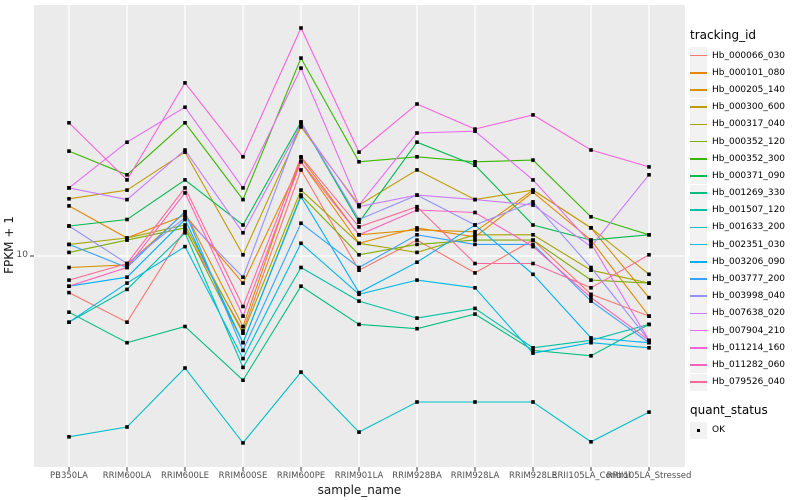 Image resolution: width=800 pixels, height=500 pixels. Describe the element at coordinates (243, 476) in the screenshot. I see `x-tick-label: RRIM600SE` at that location.